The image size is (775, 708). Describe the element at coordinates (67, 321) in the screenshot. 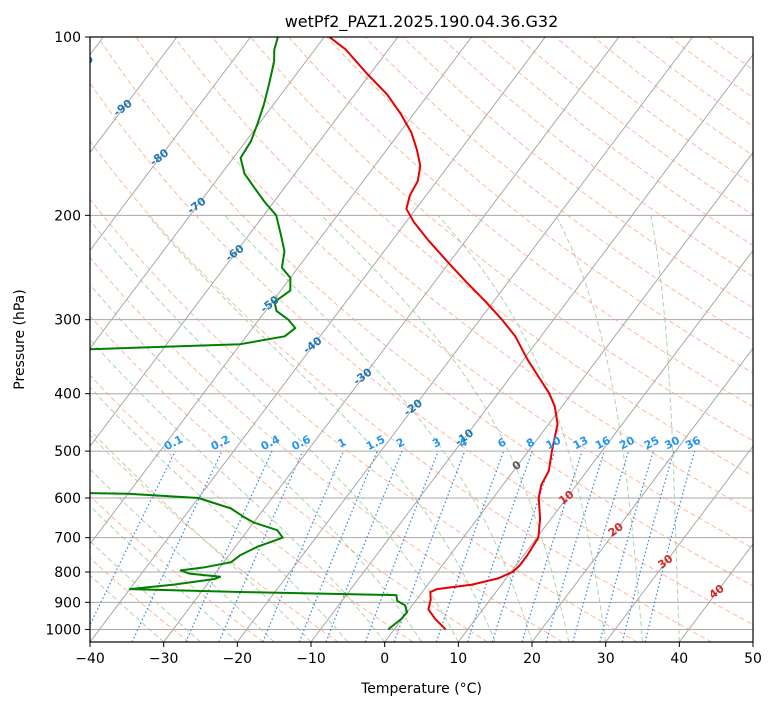

I see `y-tick-label: 300` at that location.